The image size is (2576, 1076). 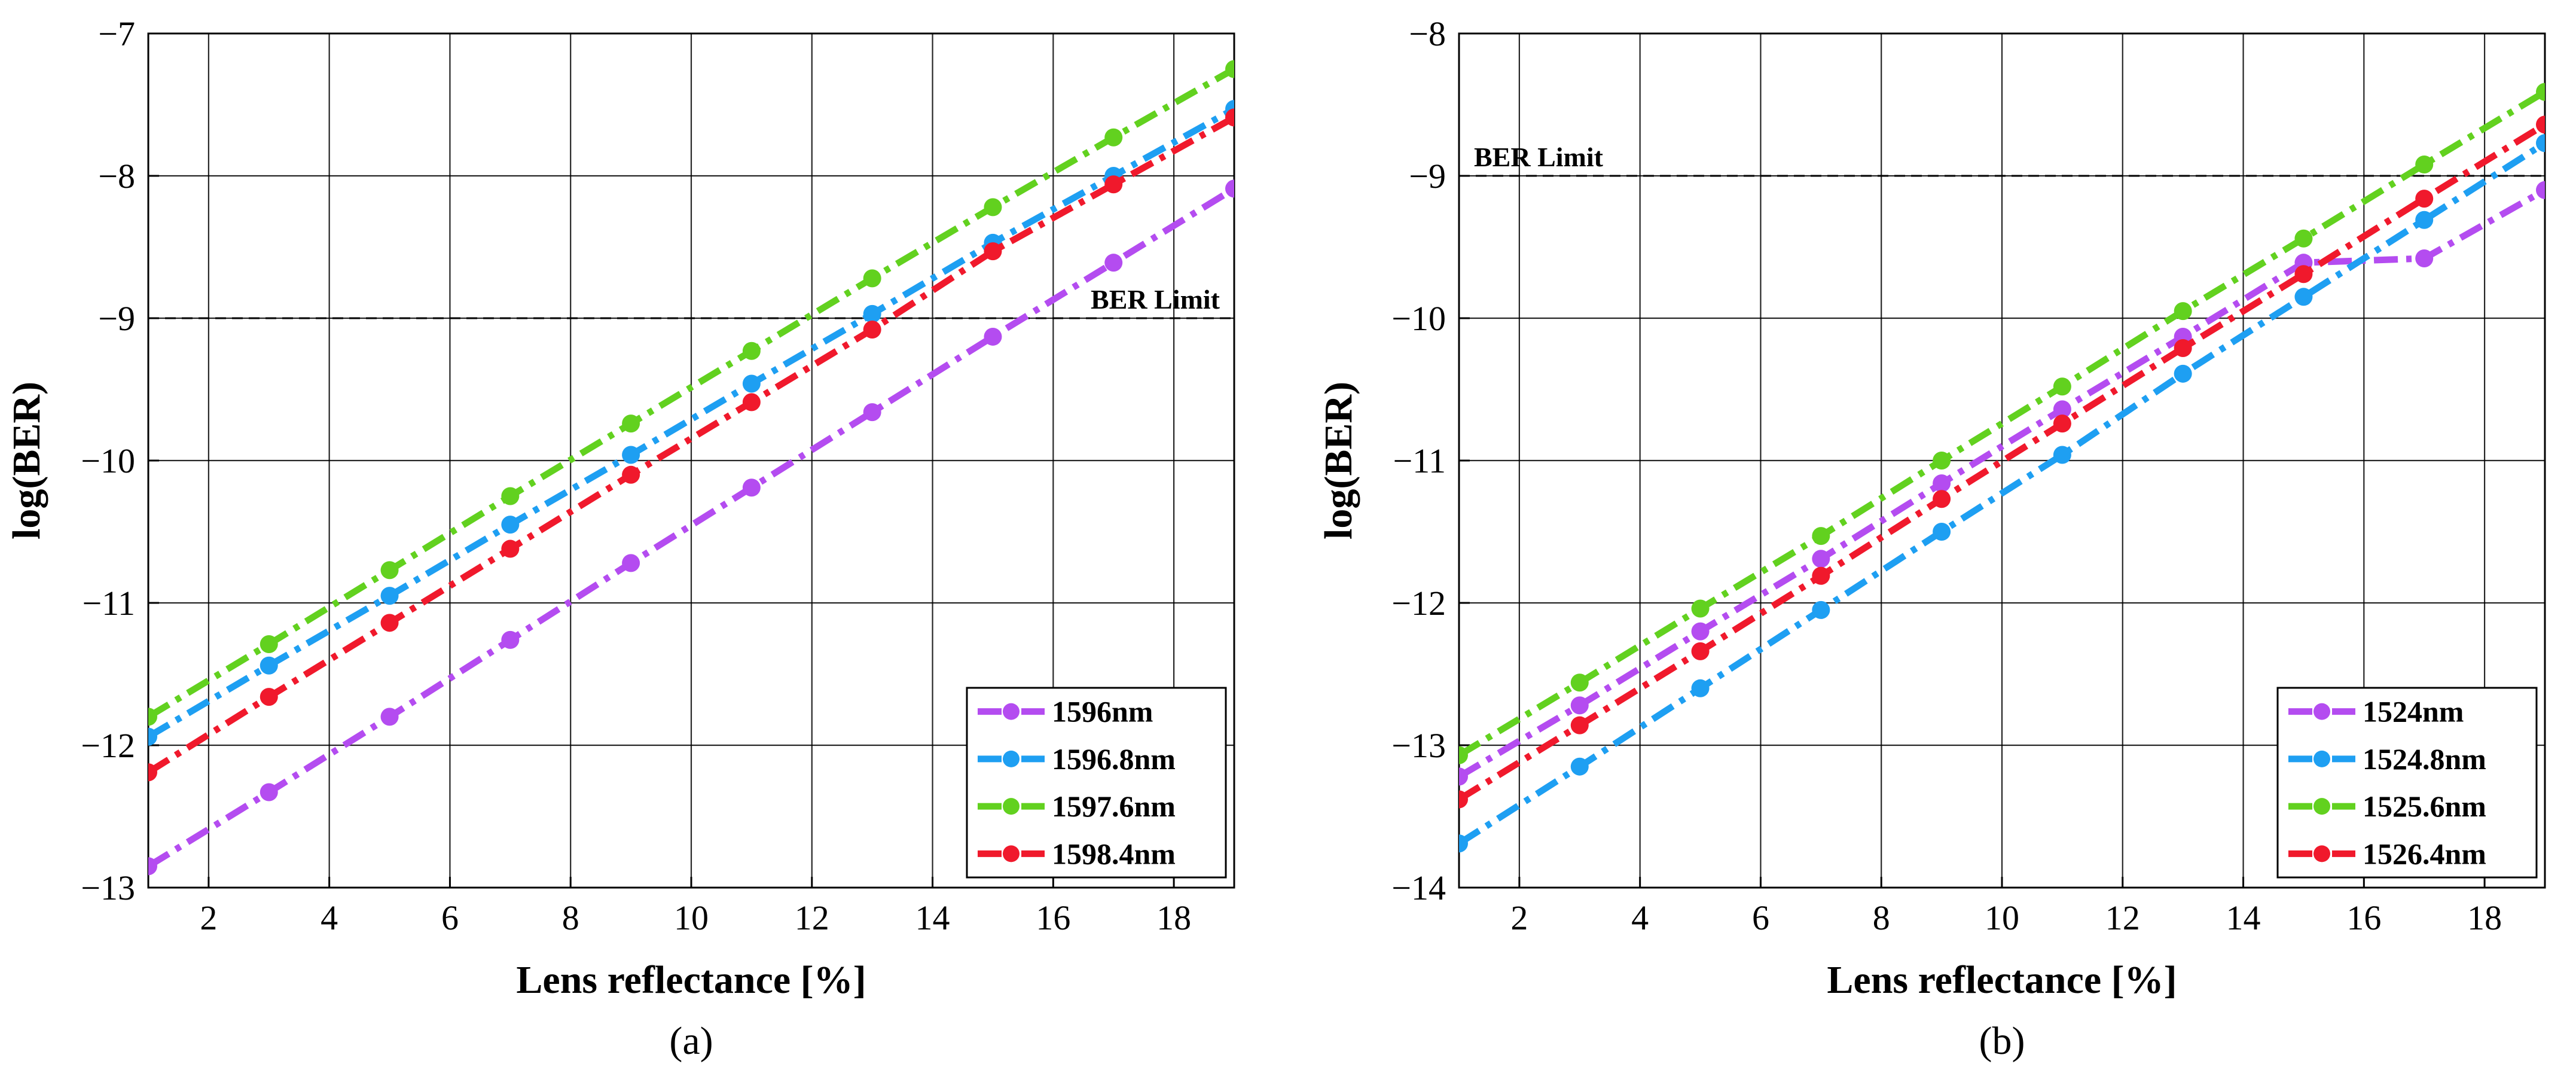 What do you see at coordinates (1155, 299) in the screenshot?
I see `ber-limit-label: BER Limit` at bounding box center [1155, 299].